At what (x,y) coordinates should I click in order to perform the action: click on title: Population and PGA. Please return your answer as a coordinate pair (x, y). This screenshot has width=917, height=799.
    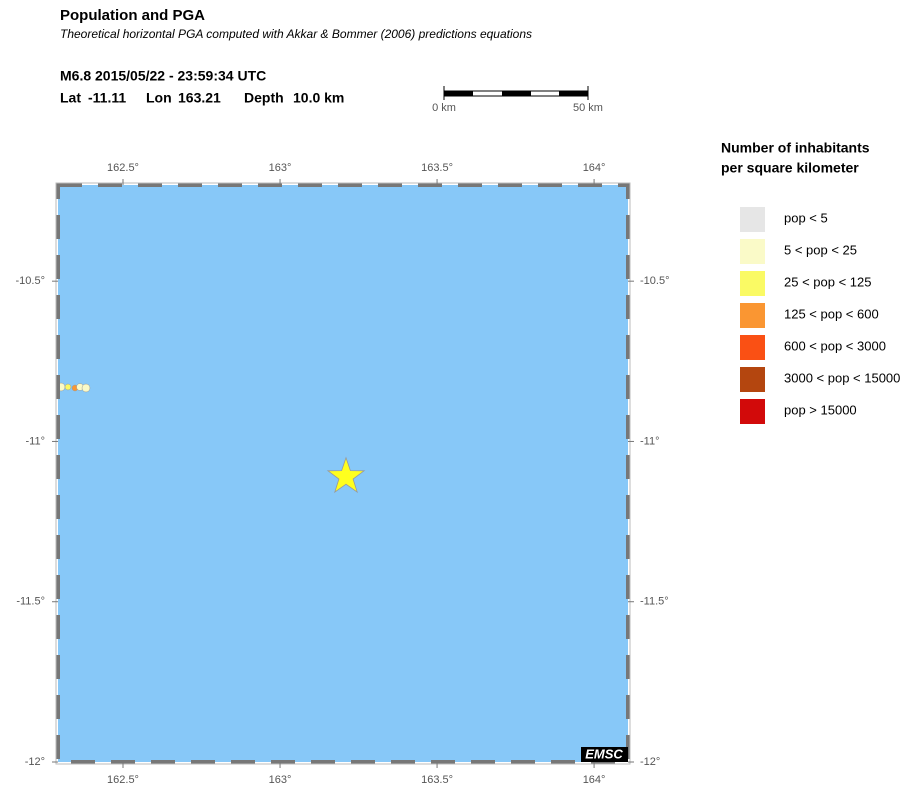
    Looking at the image, I should click on (132, 15).